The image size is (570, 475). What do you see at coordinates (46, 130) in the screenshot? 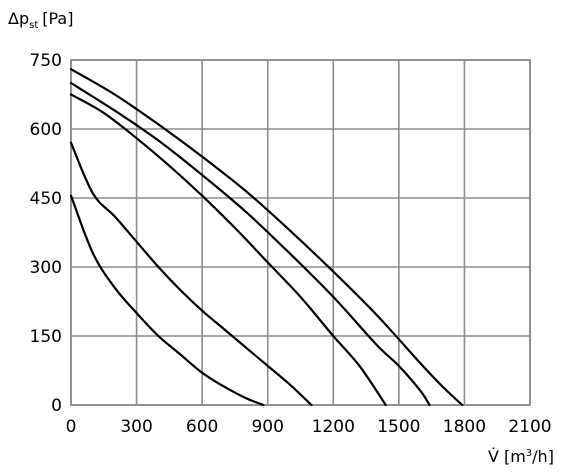
I see `y-tick-label: 600` at bounding box center [46, 130].